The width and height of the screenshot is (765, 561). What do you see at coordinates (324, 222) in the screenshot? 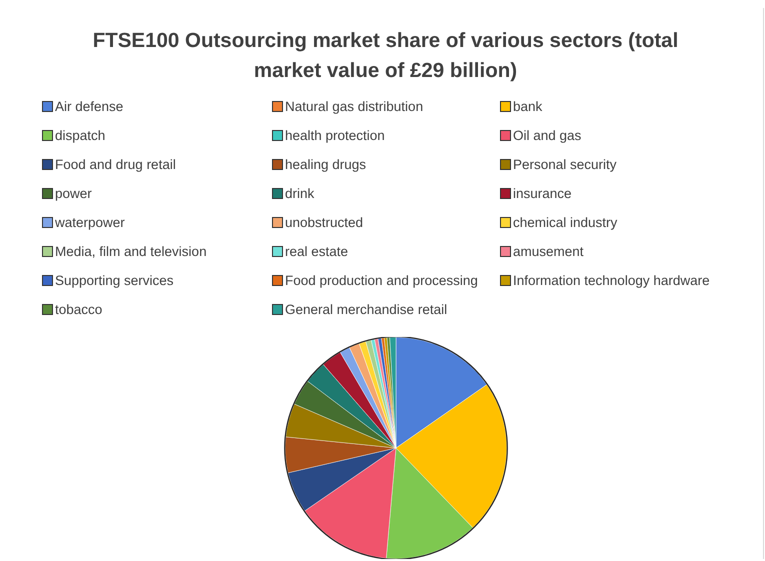
I see `legend-label: unobstructed` at bounding box center [324, 222].